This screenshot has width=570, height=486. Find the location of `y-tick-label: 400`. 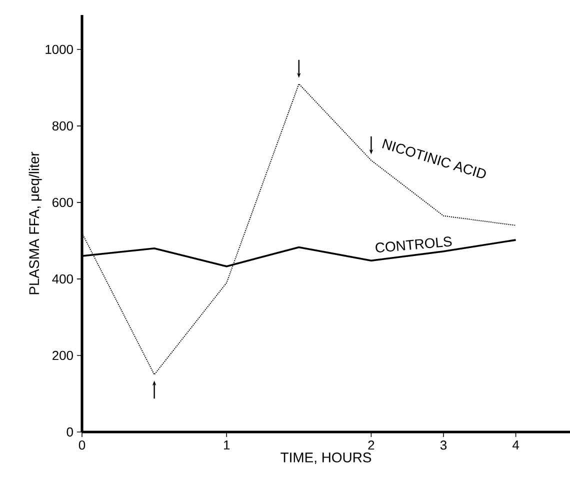

y-tick-label: 400 is located at coordinates (62, 279).